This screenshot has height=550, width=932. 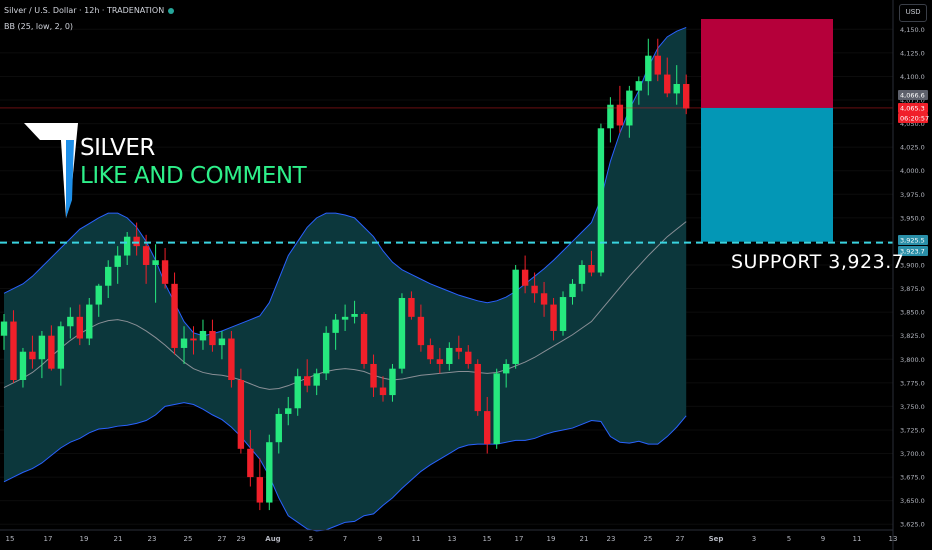 I want to click on y-tick-label: 3,825.0, so click(x=912, y=336).